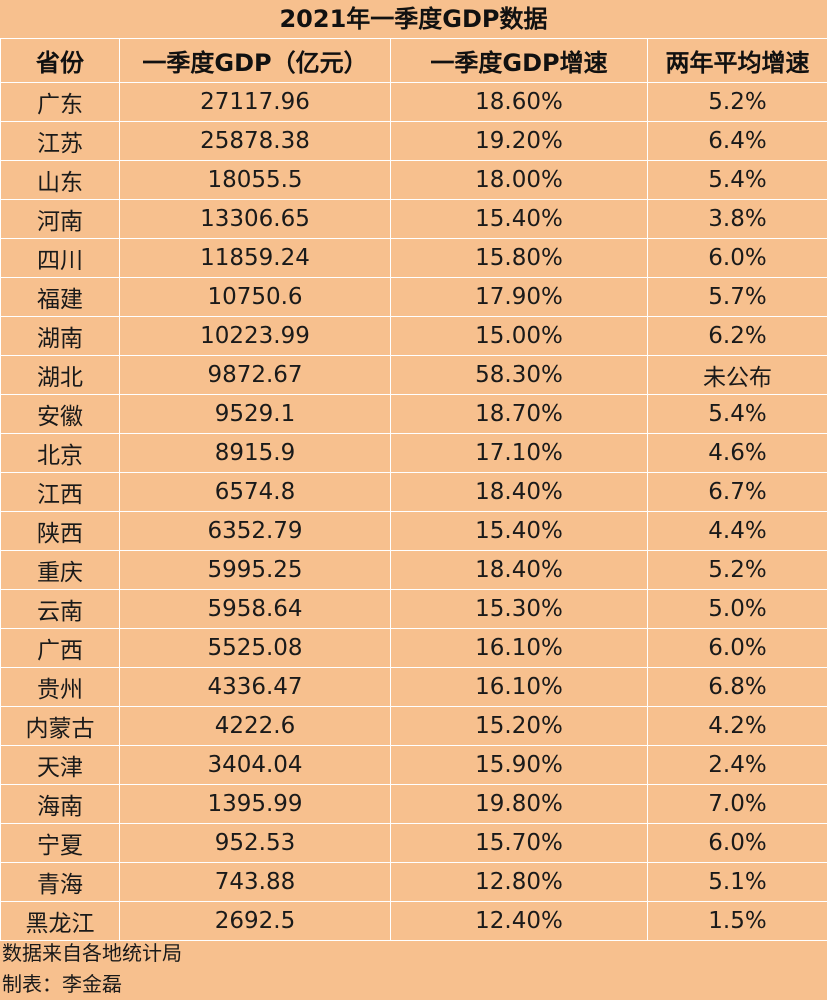  What do you see at coordinates (737, 726) in the screenshot?
I see `two-year-growth-cell: 4.2%` at bounding box center [737, 726].